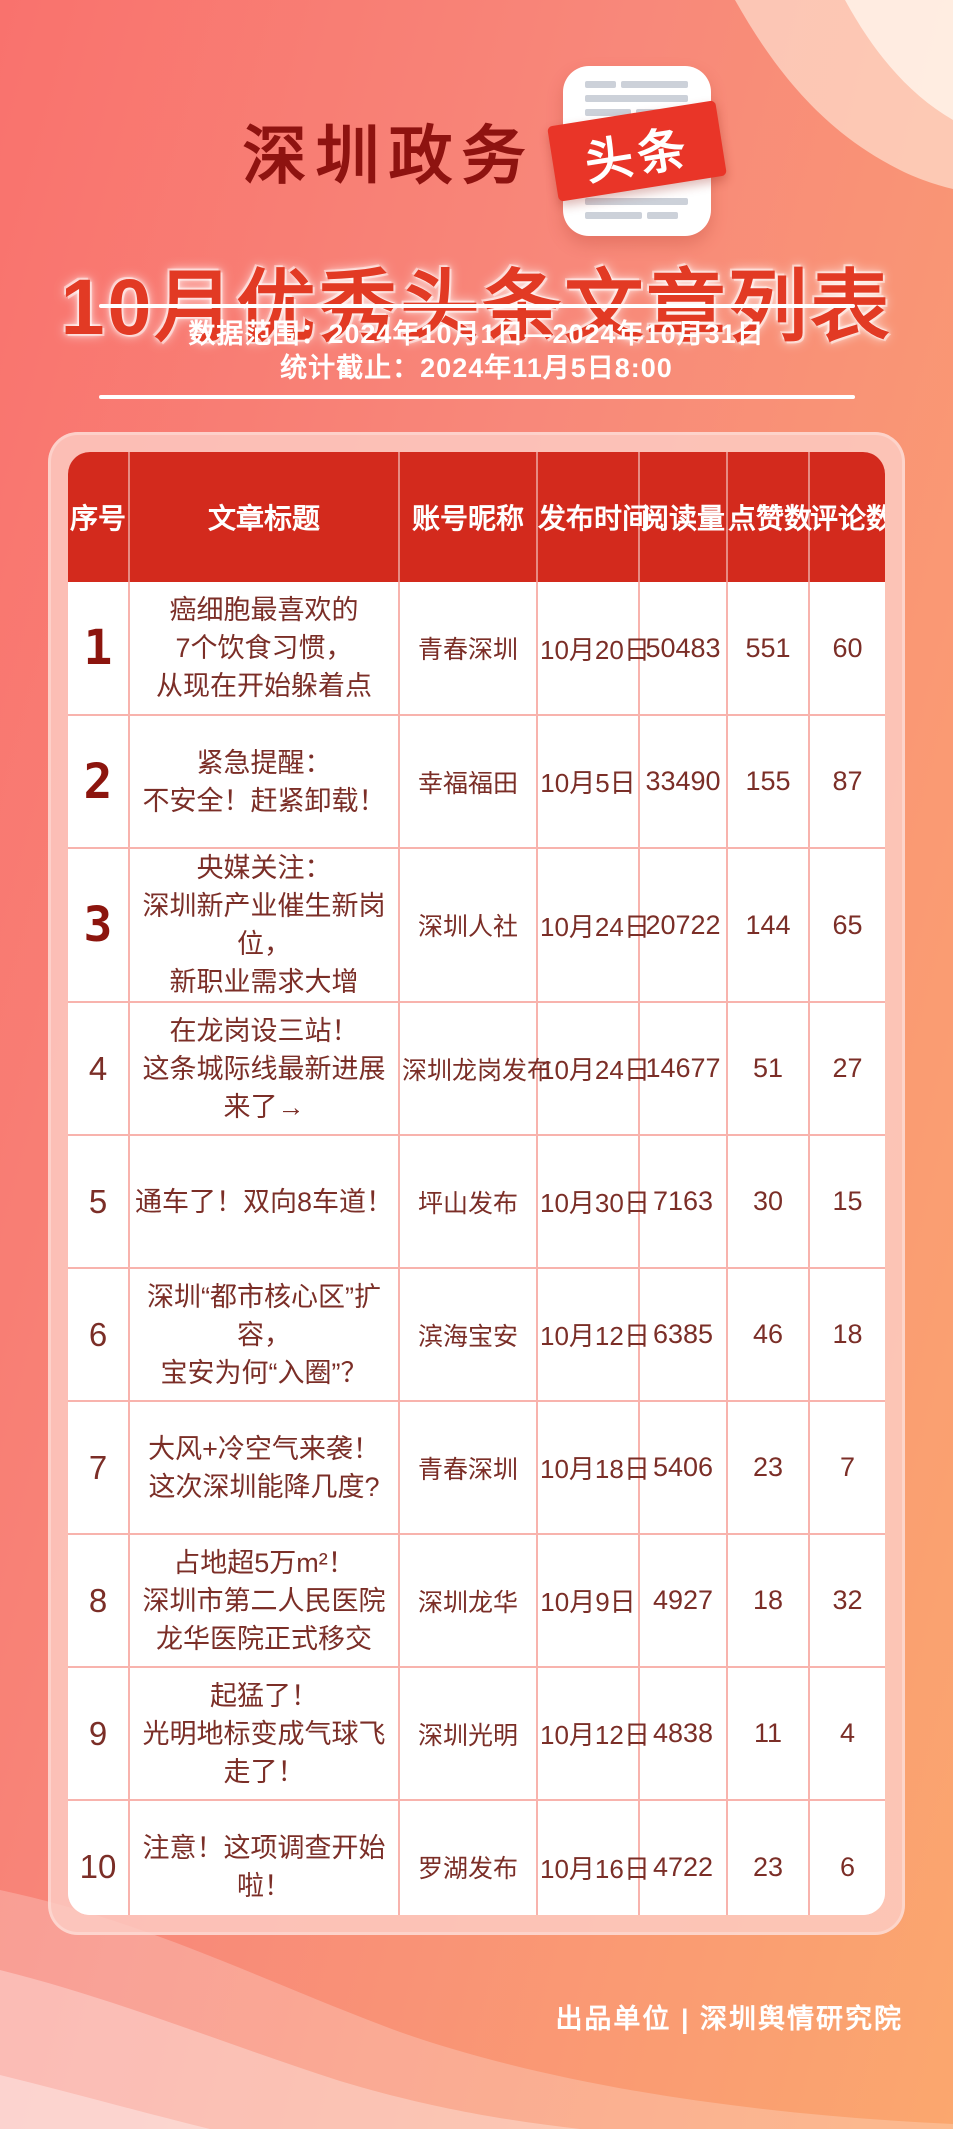 The image size is (953, 2129). Describe the element at coordinates (264, 1600) in the screenshot. I see `article-title-cell: 占地超5万m²！ 深圳市第二人民医院 龙华医院正式移交` at that location.